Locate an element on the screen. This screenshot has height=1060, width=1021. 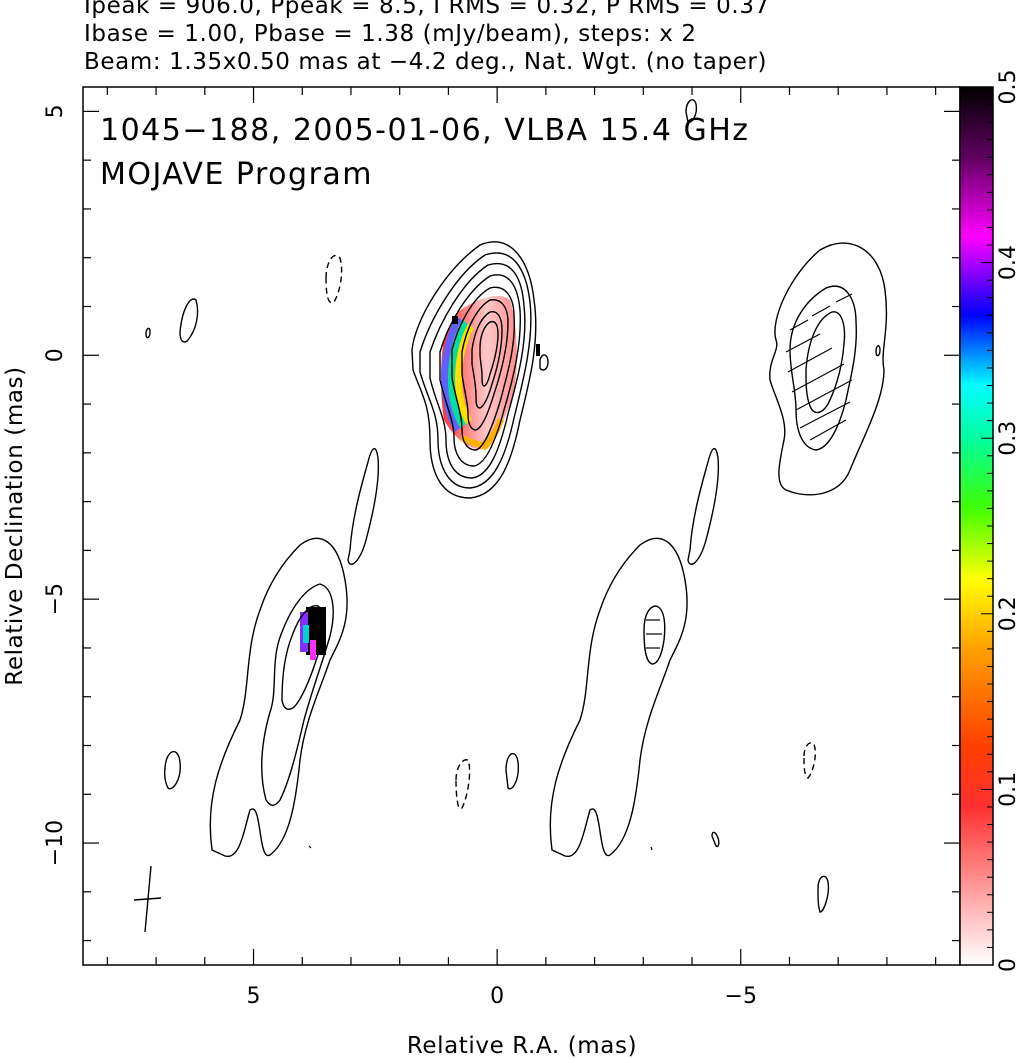
knot-polarization-cyan is located at coordinates (306, 634).